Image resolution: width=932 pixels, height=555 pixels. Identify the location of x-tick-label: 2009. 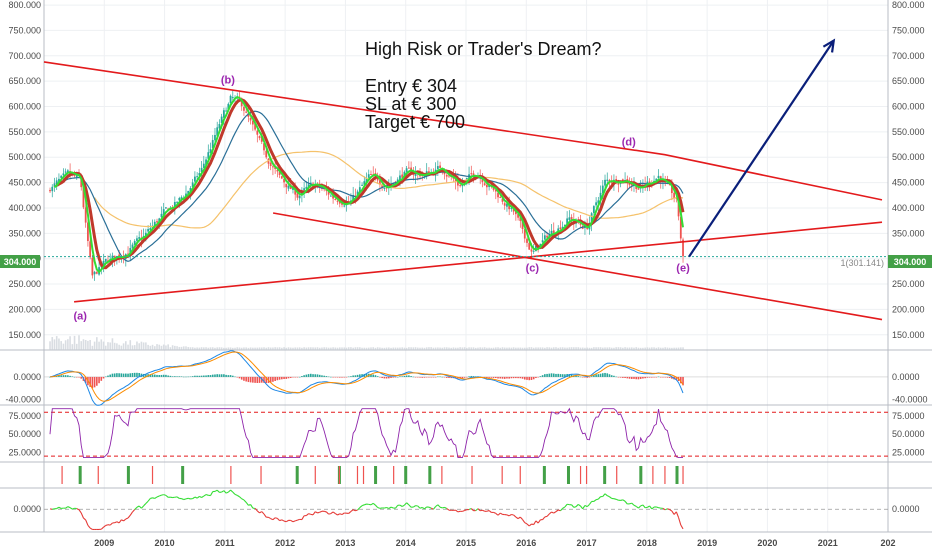
(104, 543).